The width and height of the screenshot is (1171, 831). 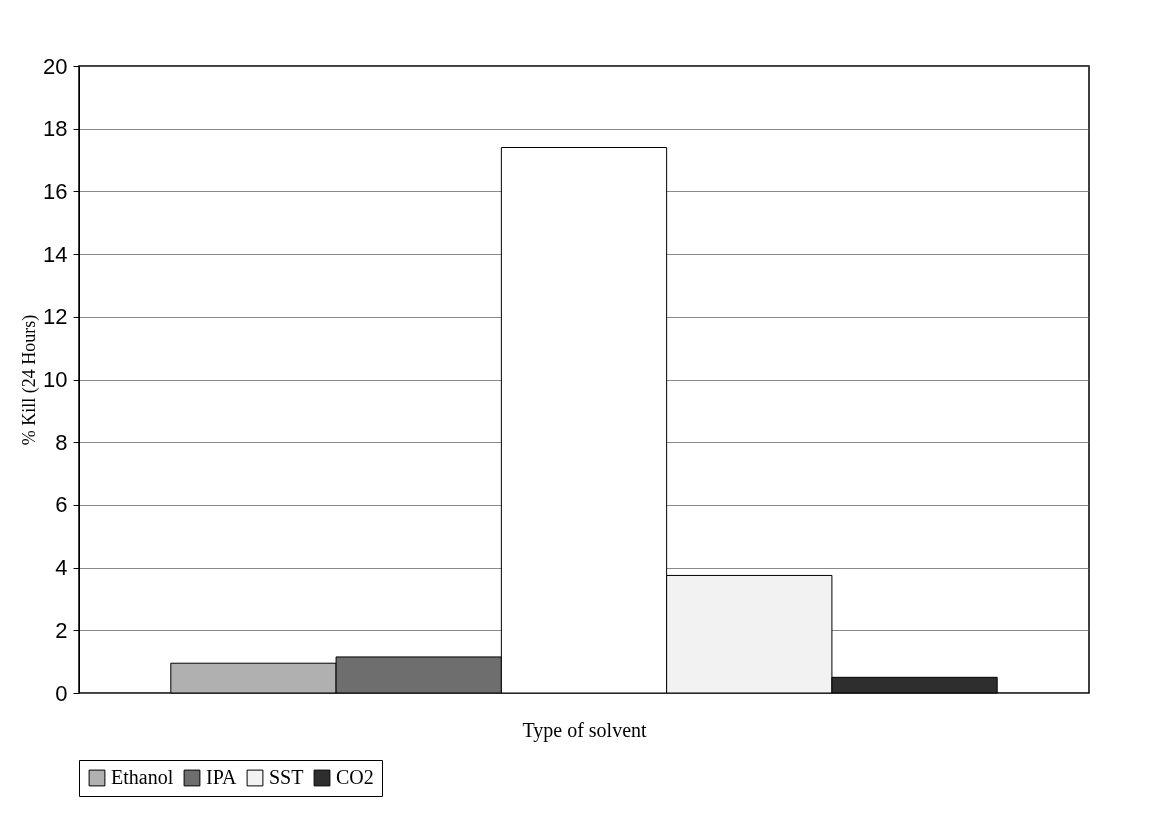 What do you see at coordinates (221, 777) in the screenshot?
I see `legend-label: IPA` at bounding box center [221, 777].